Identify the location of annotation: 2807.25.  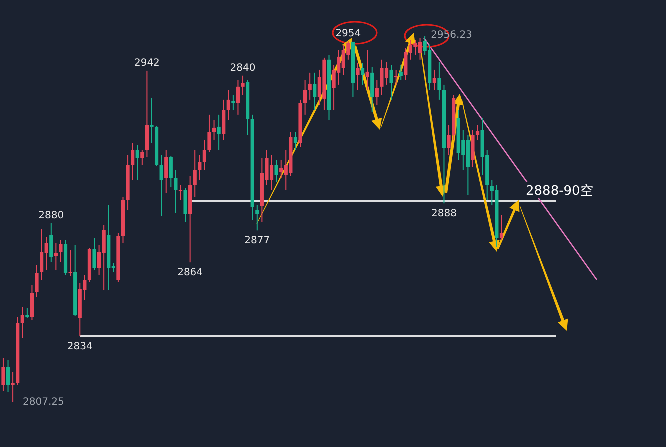
(43, 402).